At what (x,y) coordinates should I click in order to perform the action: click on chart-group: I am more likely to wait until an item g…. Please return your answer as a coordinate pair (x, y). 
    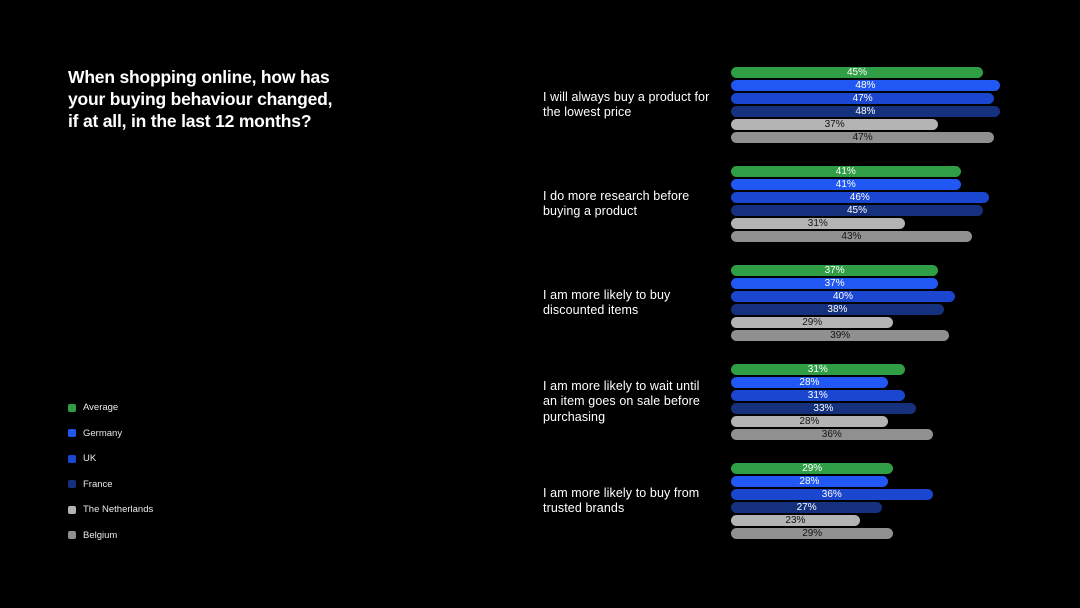
    Looking at the image, I should click on (808, 402).